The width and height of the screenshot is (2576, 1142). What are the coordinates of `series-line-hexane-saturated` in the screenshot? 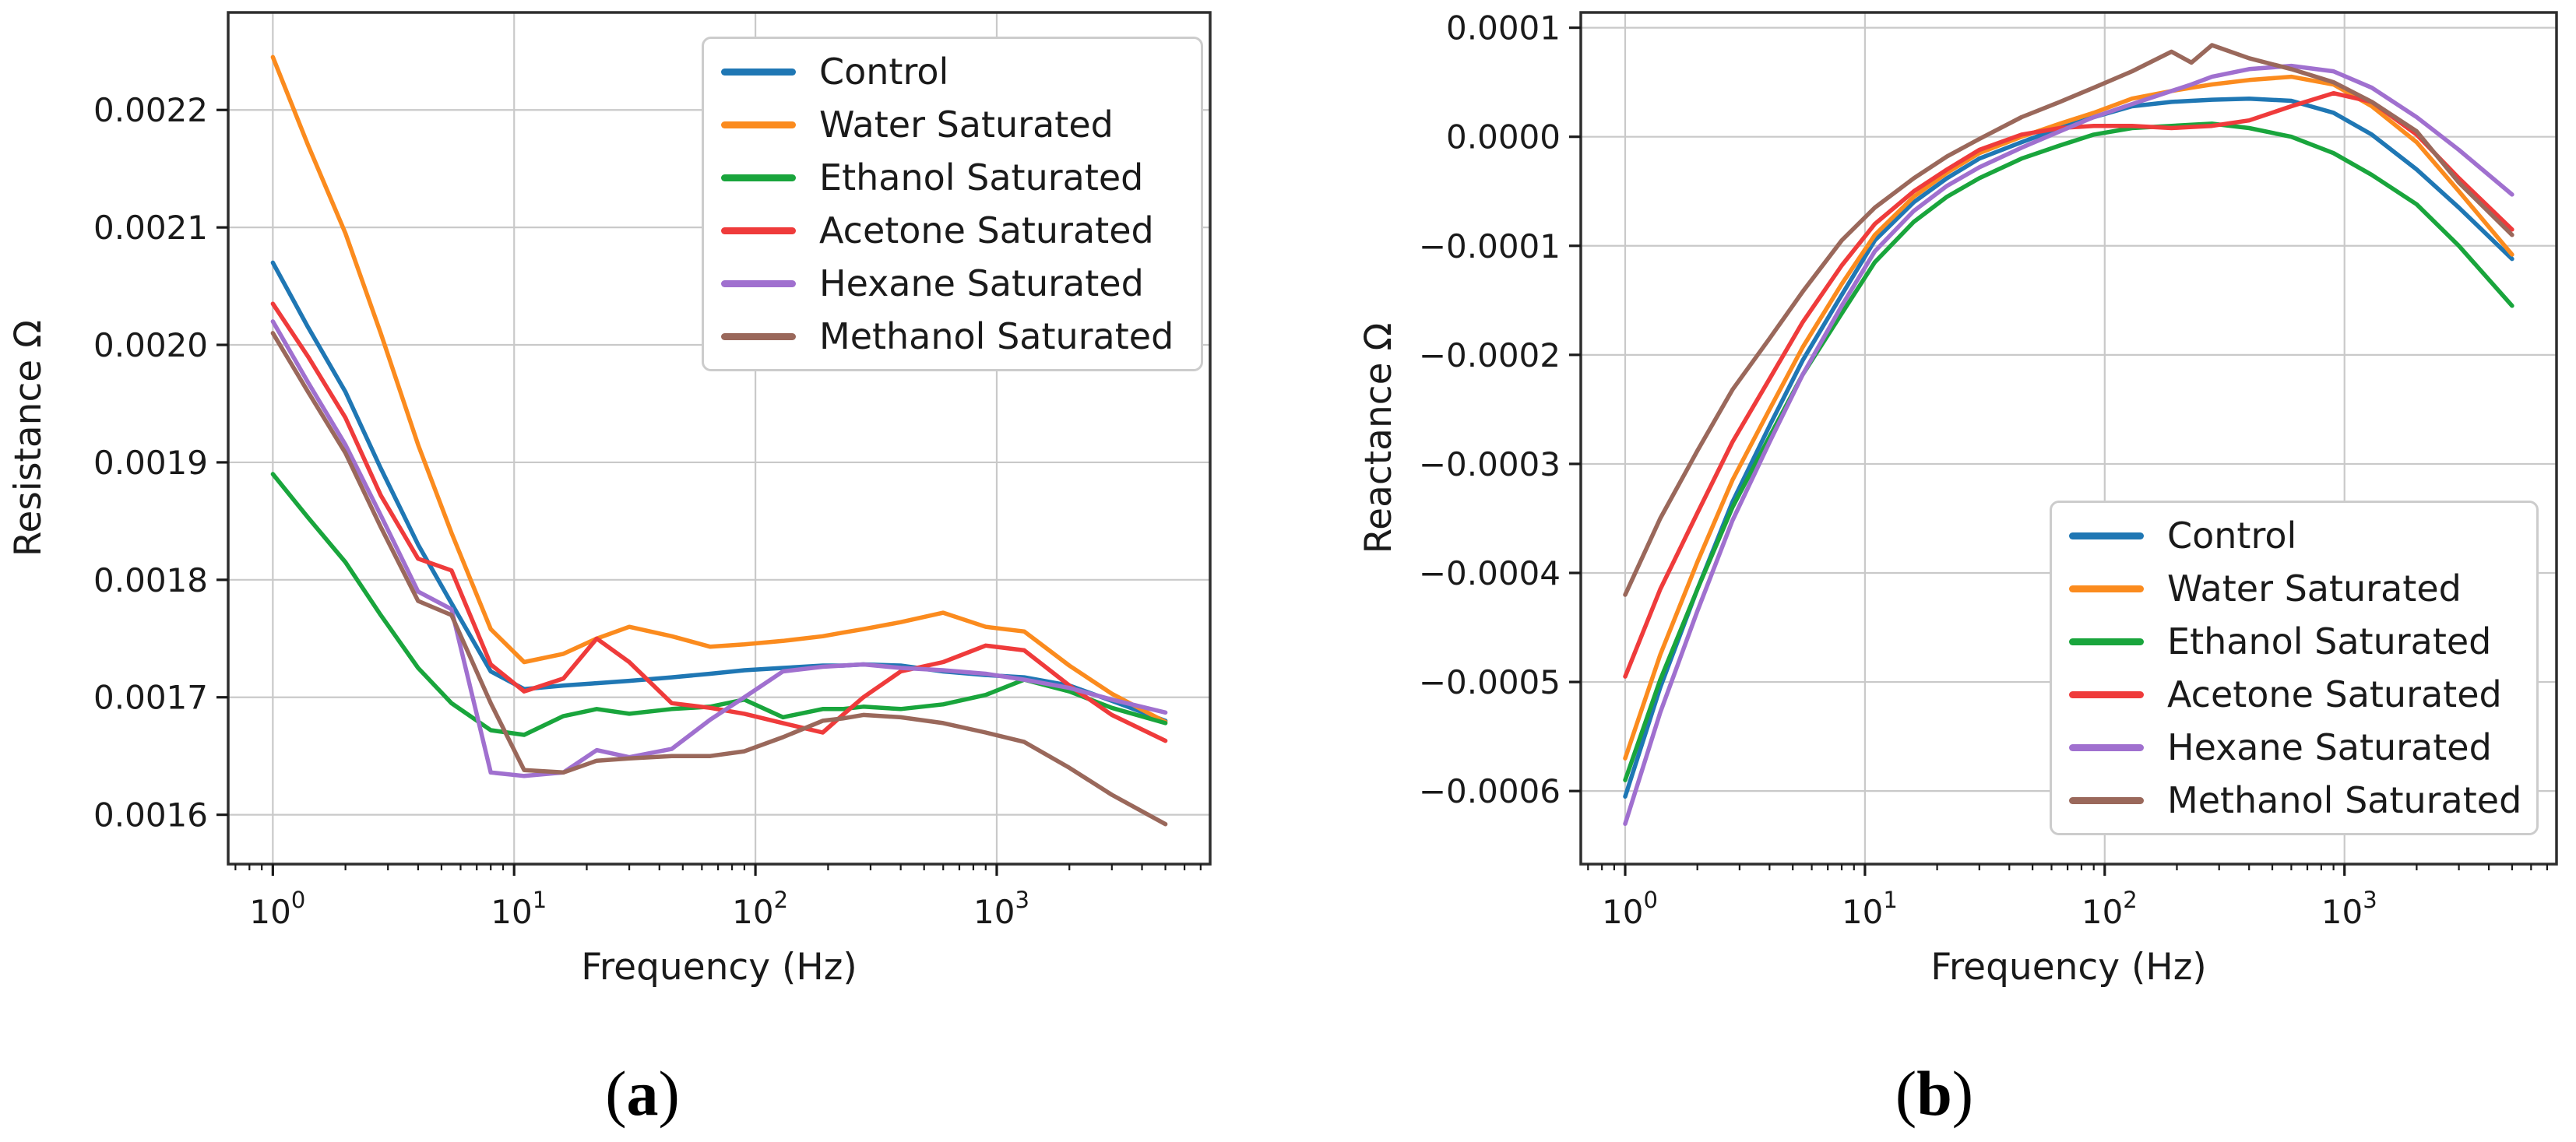 It's located at (719, 549).